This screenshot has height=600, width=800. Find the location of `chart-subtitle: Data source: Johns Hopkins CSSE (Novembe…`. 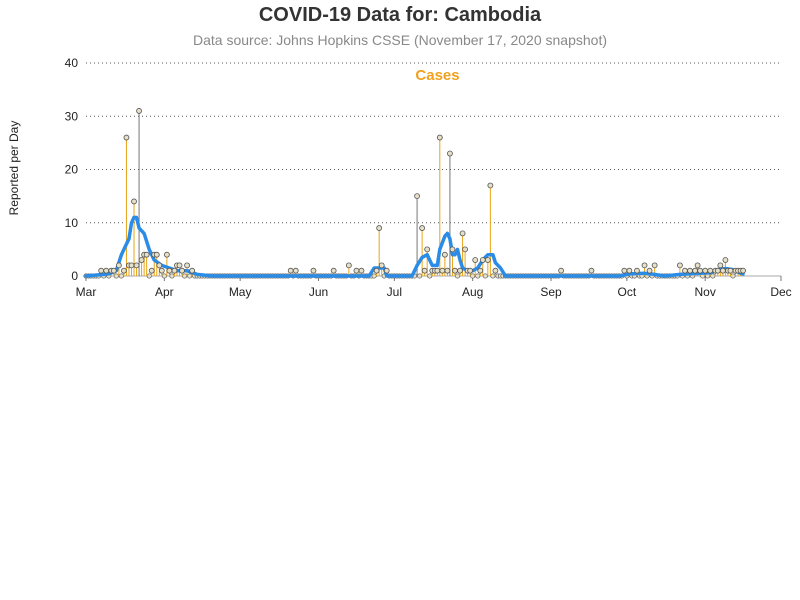

chart-subtitle: Data source: Johns Hopkins CSSE (Novembe… is located at coordinates (400, 40).